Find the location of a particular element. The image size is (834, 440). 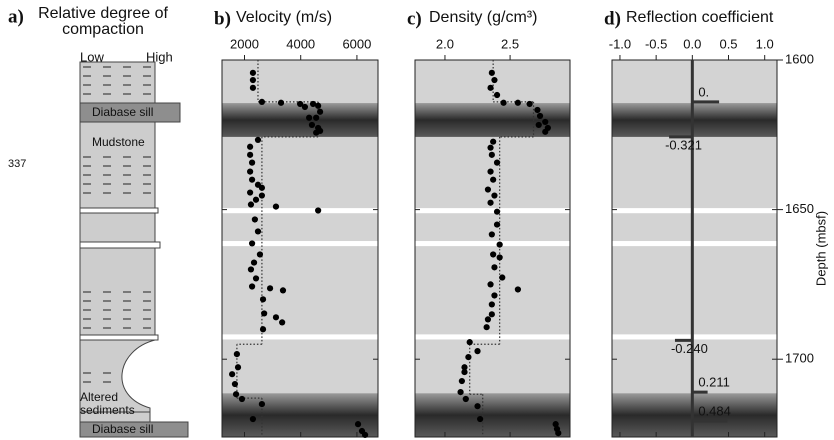

value-label: 0.211 is located at coordinates (714, 382).